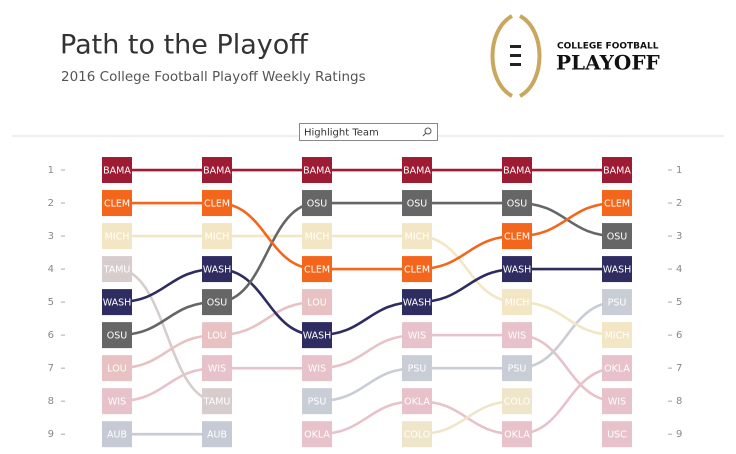 The height and width of the screenshot is (454, 736). What do you see at coordinates (51, 170) in the screenshot?
I see `y-tick-label: 1` at bounding box center [51, 170].